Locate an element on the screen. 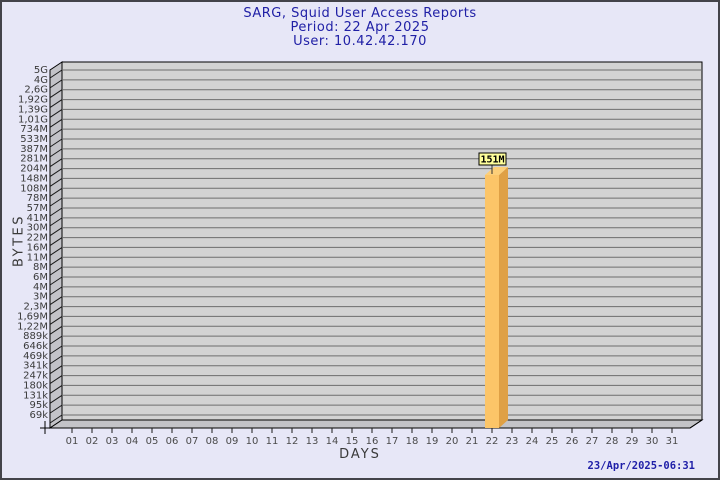 Image resolution: width=720 pixels, height=480 pixels. y-tick-label: 108M is located at coordinates (34, 188).